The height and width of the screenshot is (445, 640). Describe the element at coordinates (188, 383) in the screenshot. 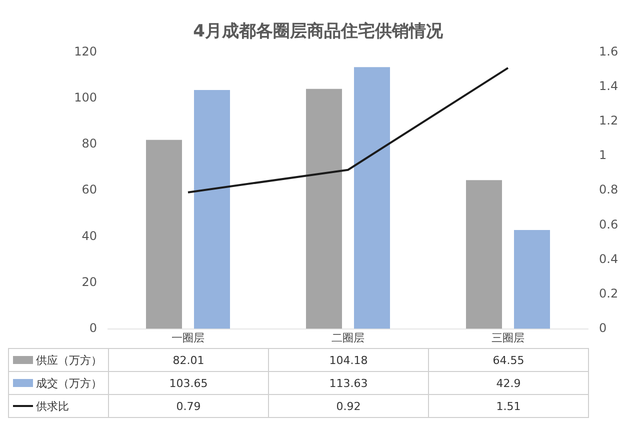

I see `data-label: 103.65` at that location.